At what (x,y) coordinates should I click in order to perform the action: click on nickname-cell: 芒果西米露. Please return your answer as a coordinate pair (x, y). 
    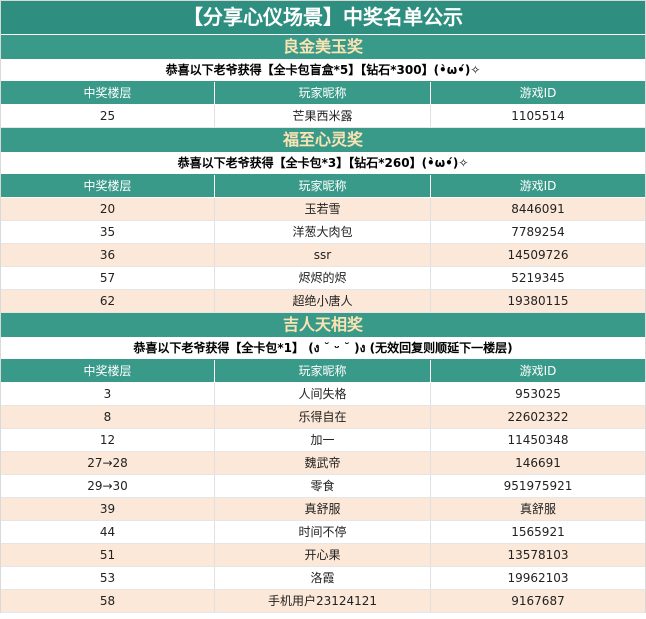
    Looking at the image, I should click on (323, 116).